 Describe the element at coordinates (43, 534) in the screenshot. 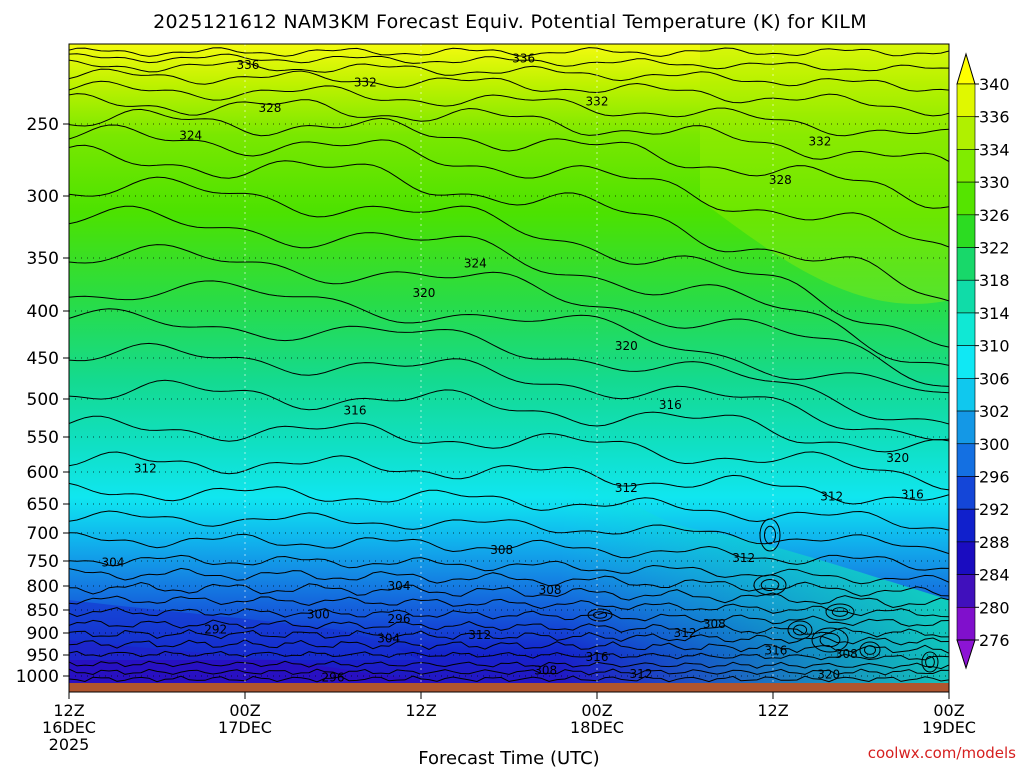

I see `y-tick-label-700: 700` at that location.